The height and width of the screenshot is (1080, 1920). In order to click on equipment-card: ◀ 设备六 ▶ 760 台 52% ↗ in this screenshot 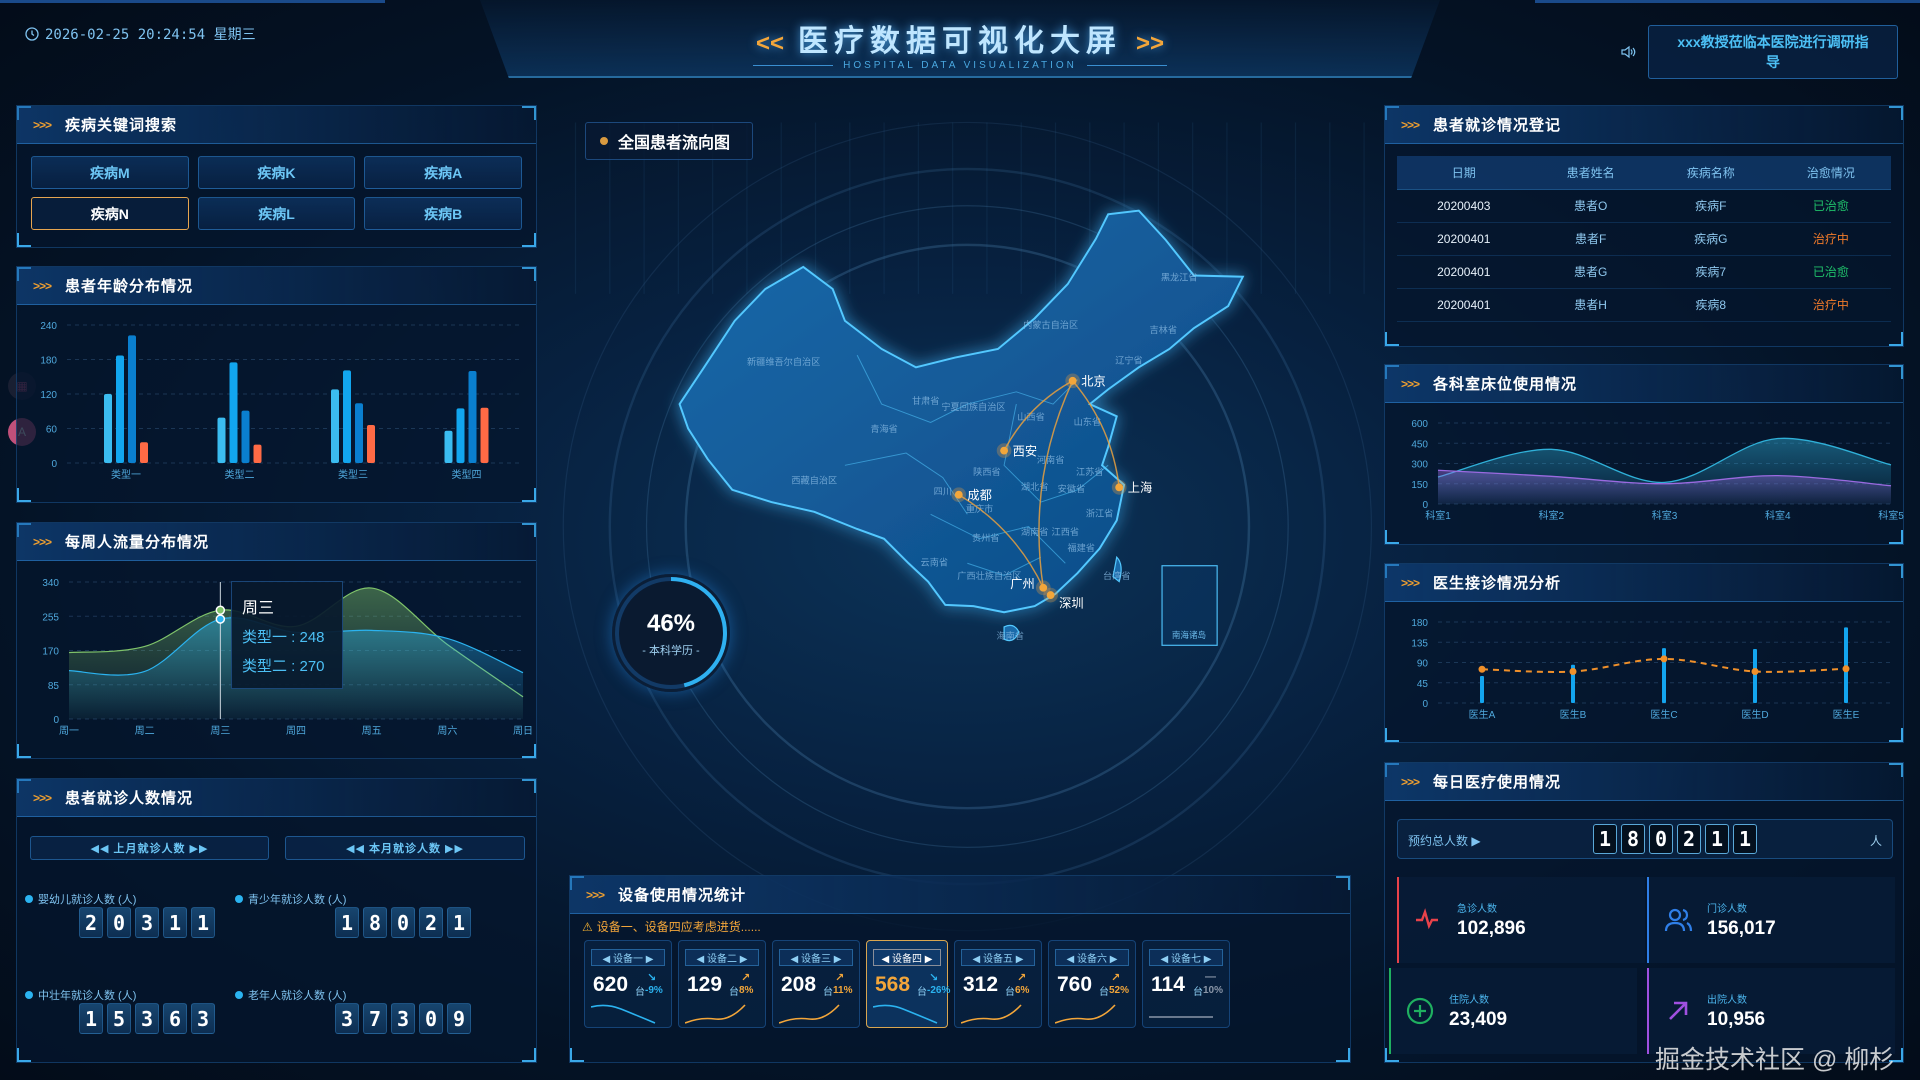, I will do `click(1092, 984)`.